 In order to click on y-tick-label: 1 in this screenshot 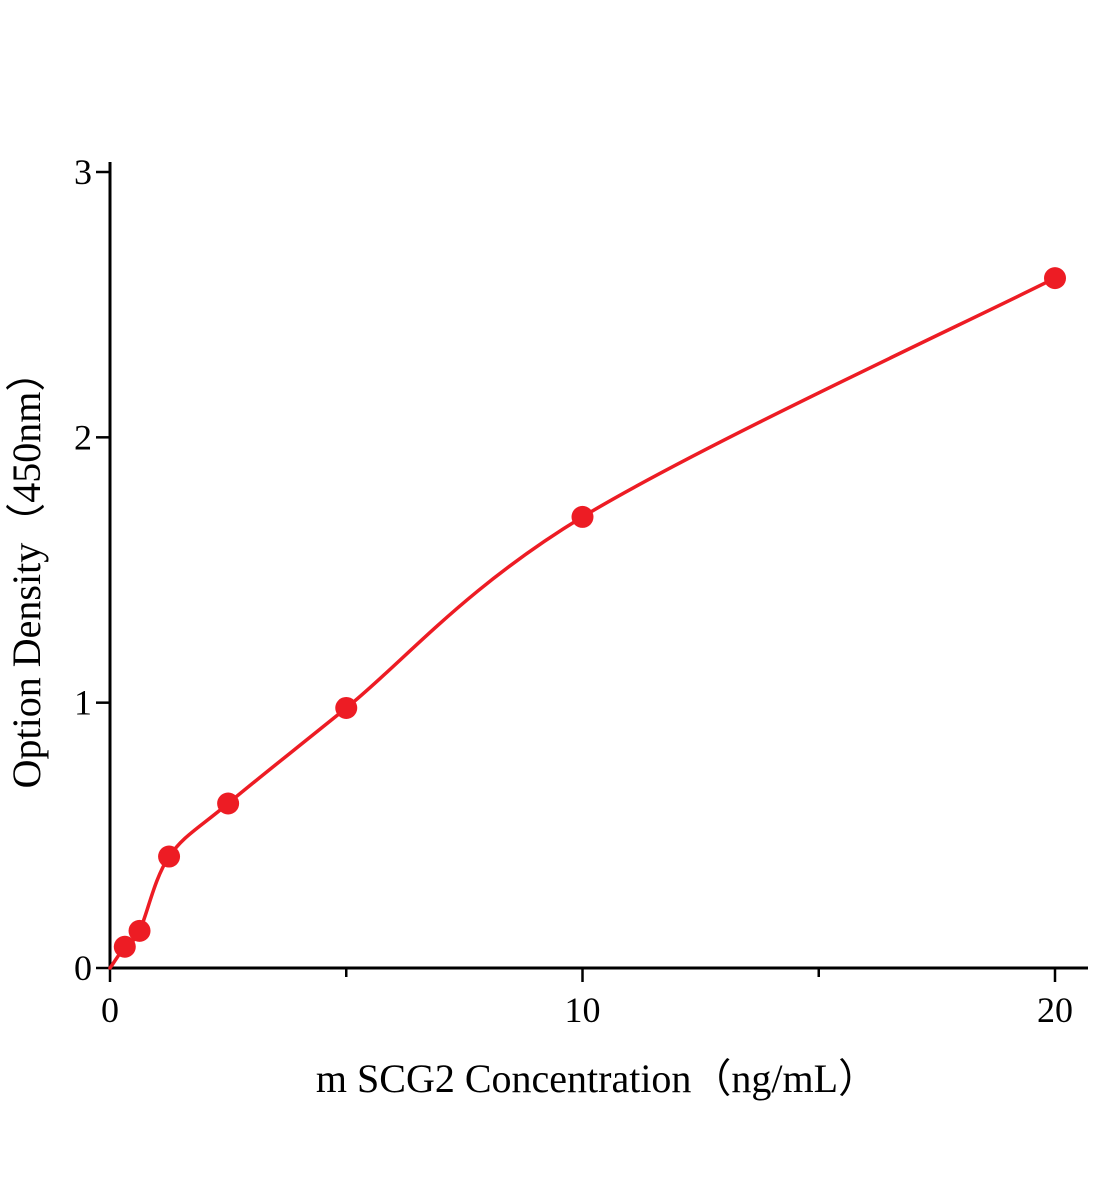, I will do `click(83, 703)`.